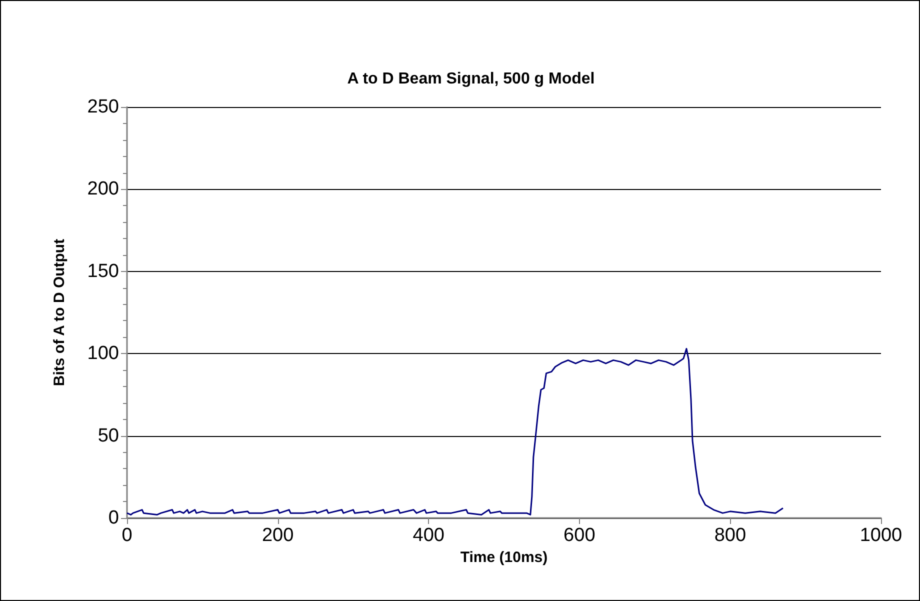 The image size is (920, 601). I want to click on y-tick-label: 150, so click(103, 271).